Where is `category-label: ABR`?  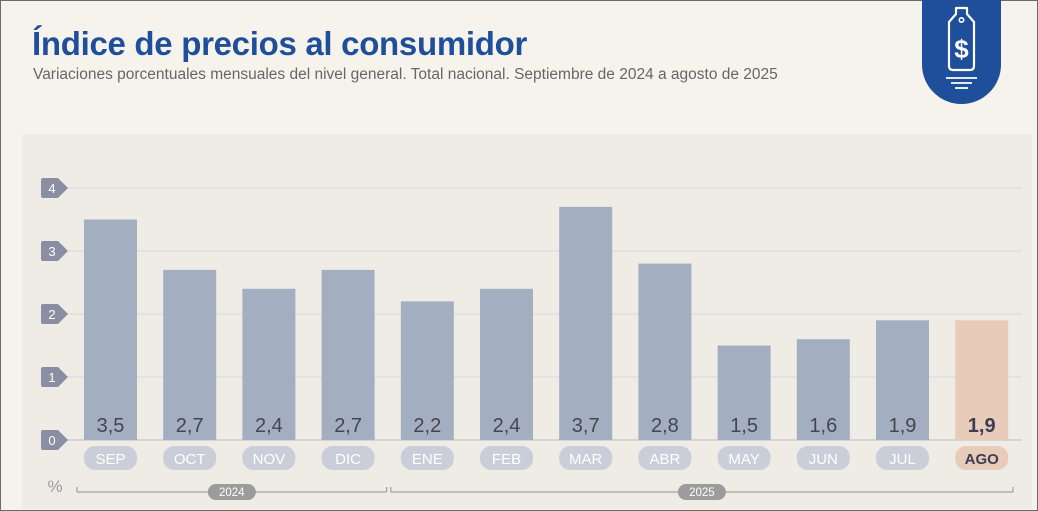
category-label: ABR is located at coordinates (664, 459).